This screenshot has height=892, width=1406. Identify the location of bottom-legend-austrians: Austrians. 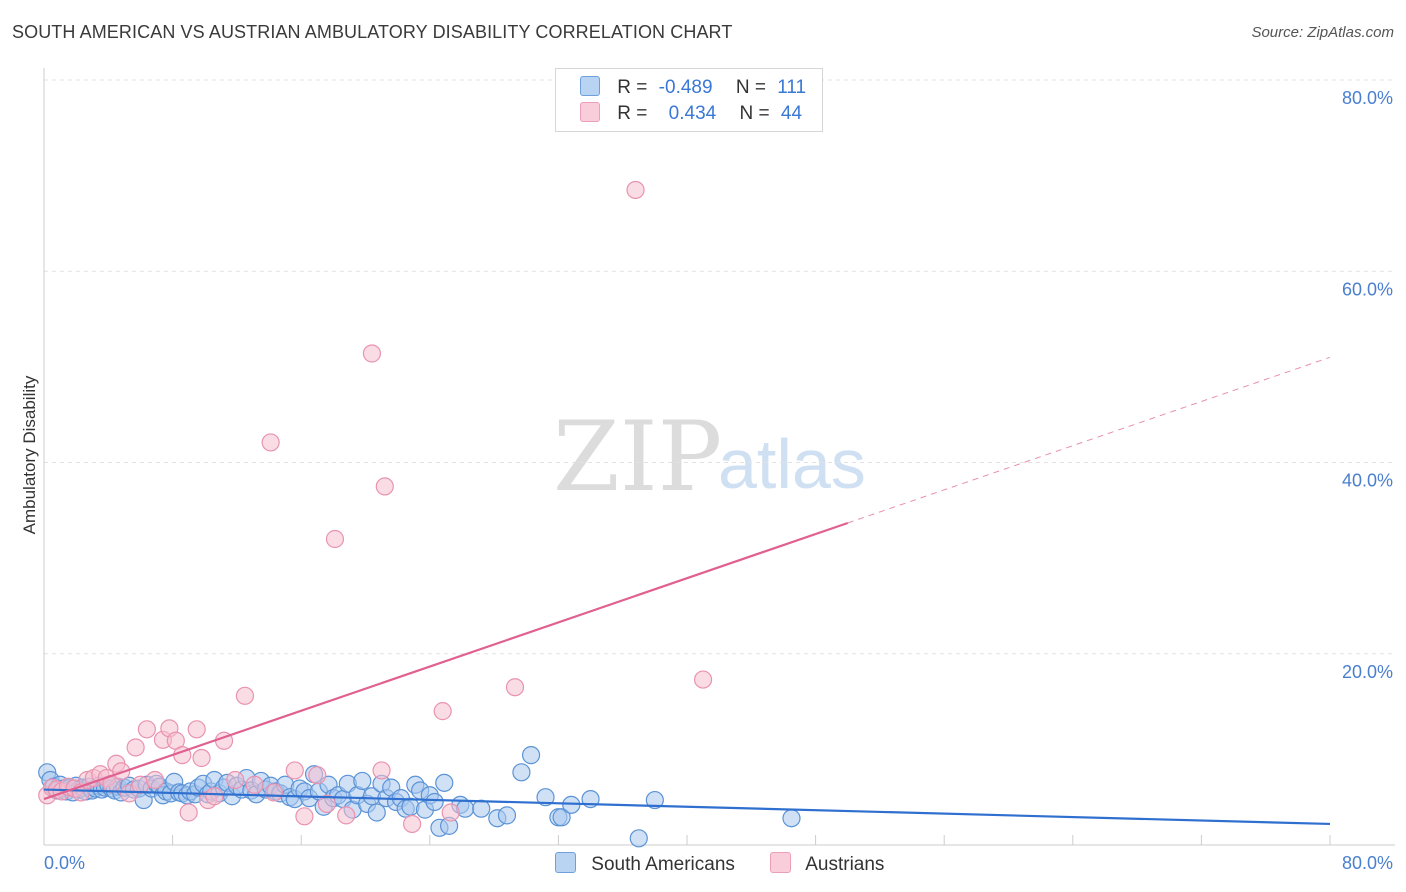
(827, 864).